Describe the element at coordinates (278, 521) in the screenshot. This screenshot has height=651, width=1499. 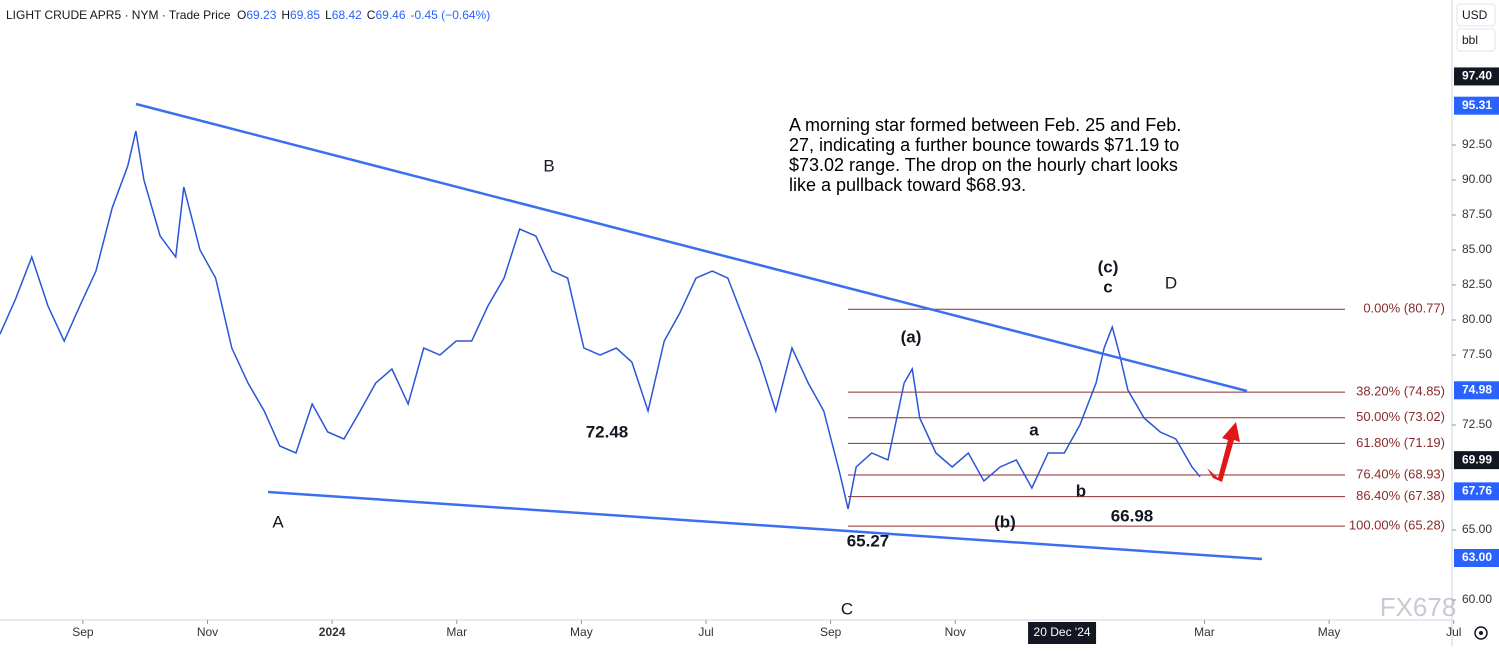
I see `wave-label: A` at that location.